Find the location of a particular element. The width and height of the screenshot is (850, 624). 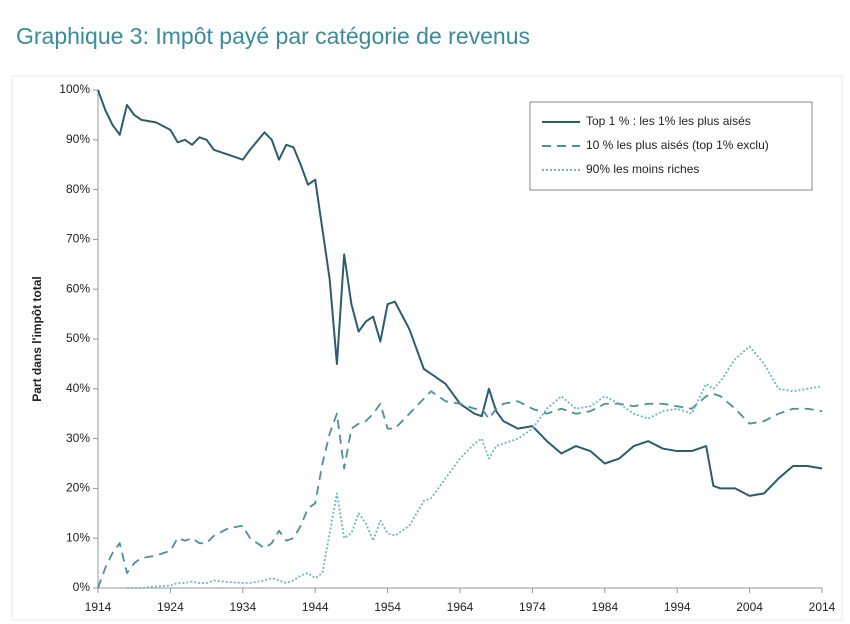

x-tick-label: 1964 is located at coordinates (460, 607).